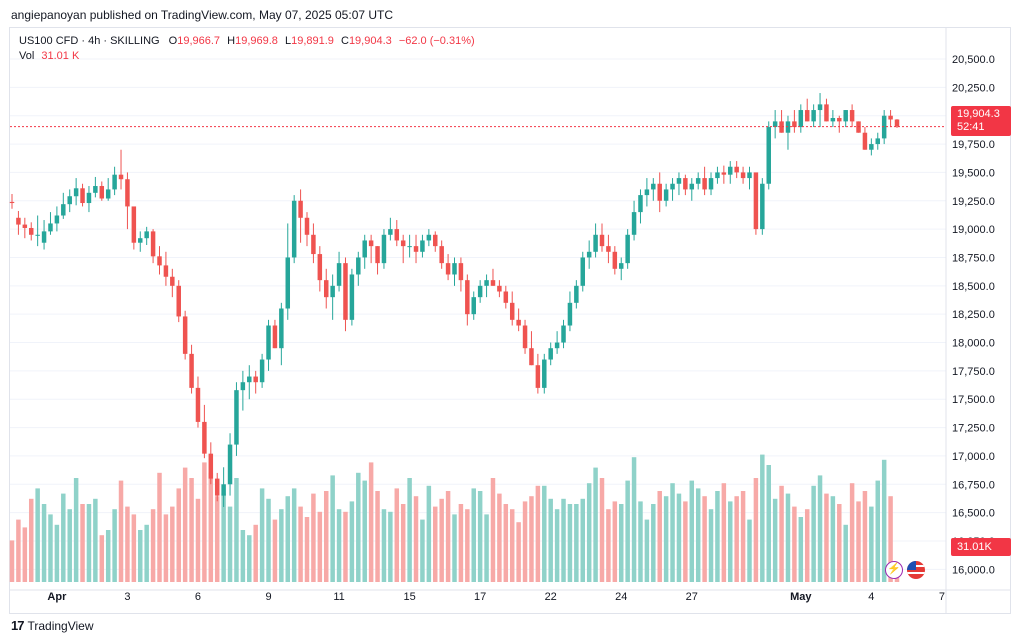 The height and width of the screenshot is (641, 1024). I want to click on price-tick-label: 20,500.0, so click(973, 60).